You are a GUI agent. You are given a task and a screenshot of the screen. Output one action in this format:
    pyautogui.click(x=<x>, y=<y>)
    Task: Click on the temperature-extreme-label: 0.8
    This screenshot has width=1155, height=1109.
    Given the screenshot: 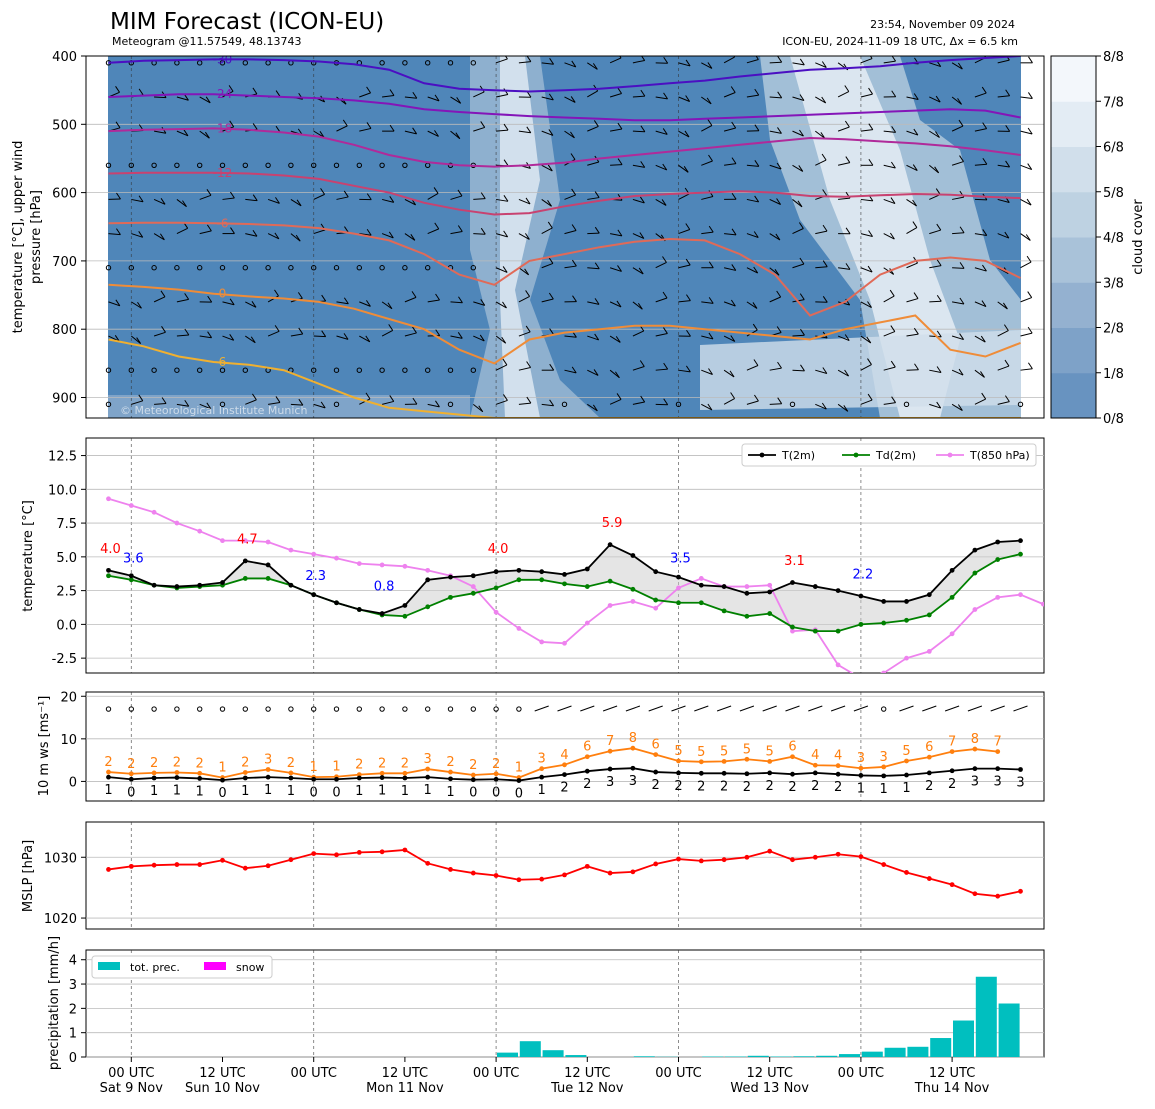 What is the action you would take?
    pyautogui.click(x=384, y=587)
    